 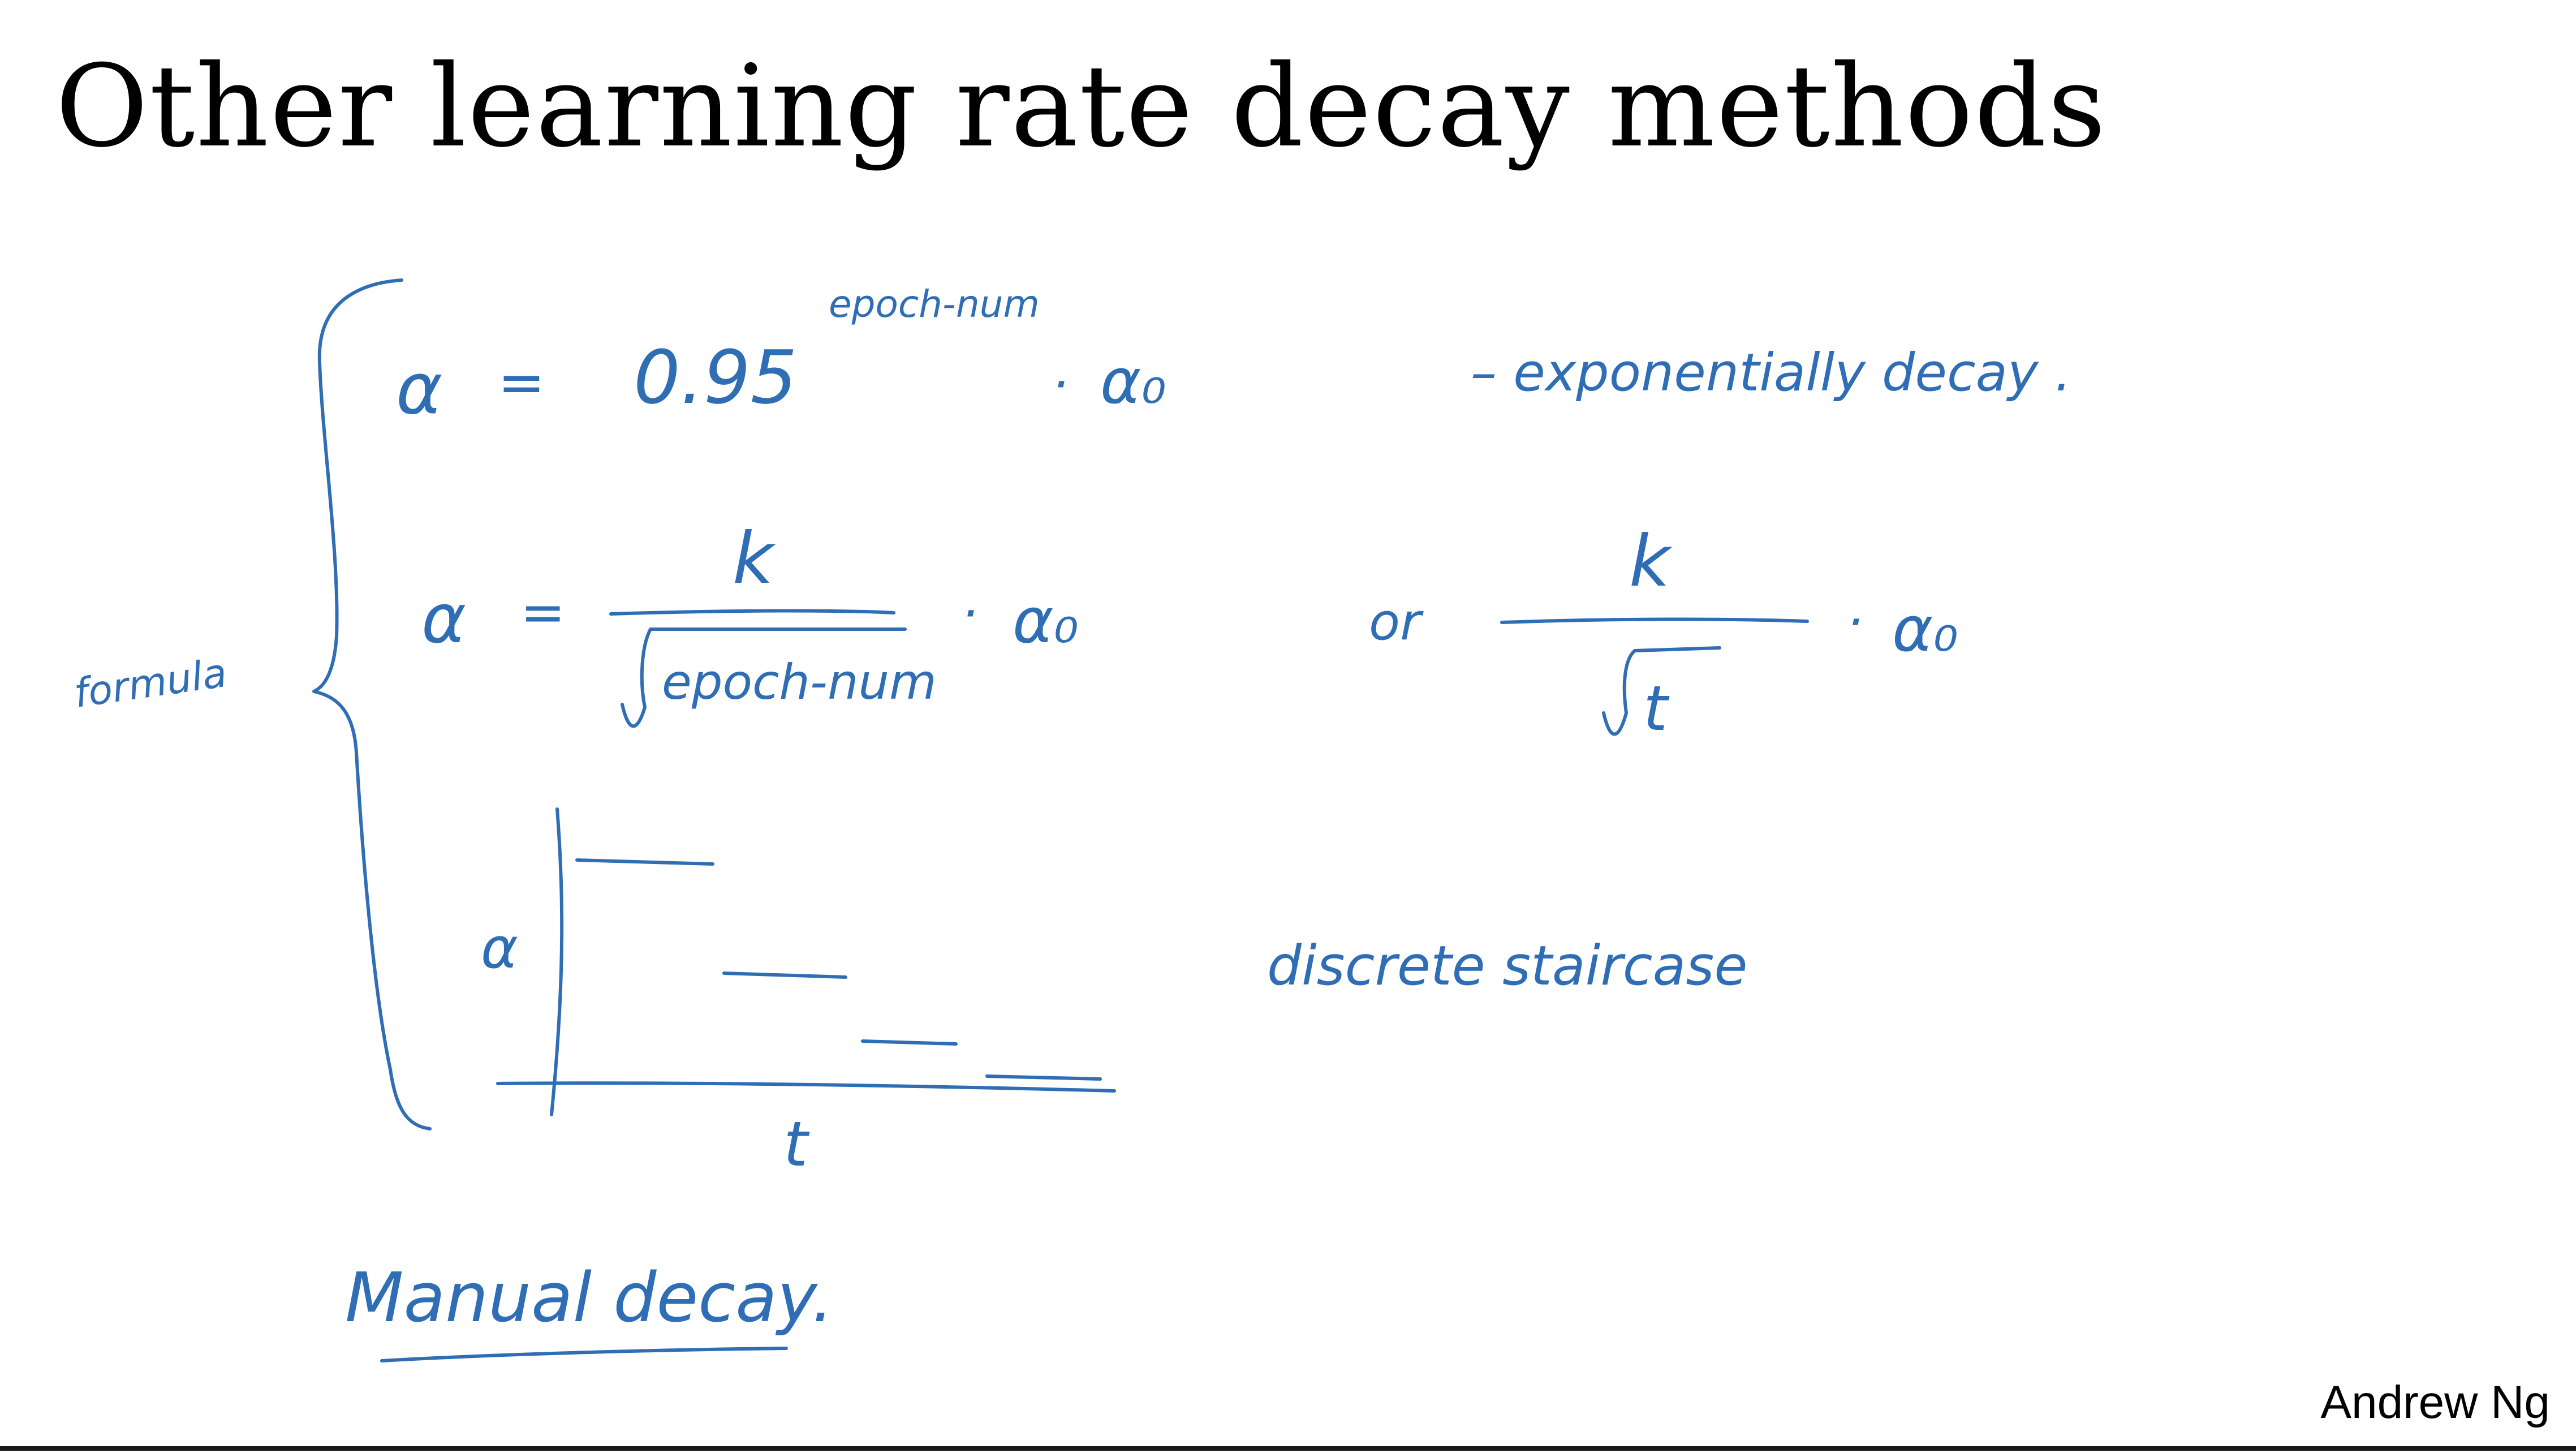 What do you see at coordinates (934, 304) in the screenshot?
I see `row1-exponent: epoch-num` at bounding box center [934, 304].